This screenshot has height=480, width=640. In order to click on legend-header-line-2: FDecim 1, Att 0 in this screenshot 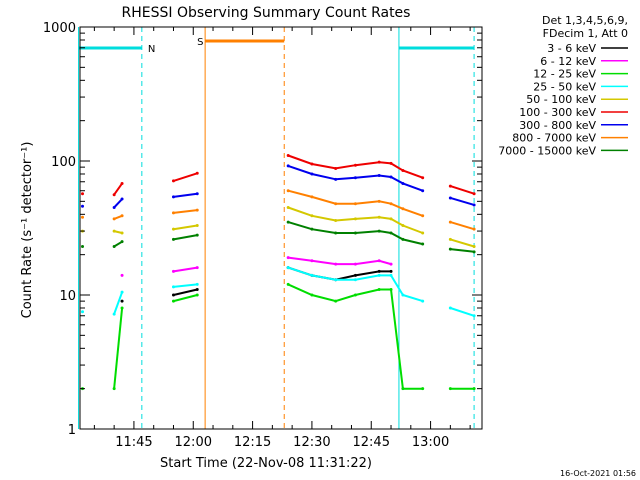, I will do `click(585, 33)`.